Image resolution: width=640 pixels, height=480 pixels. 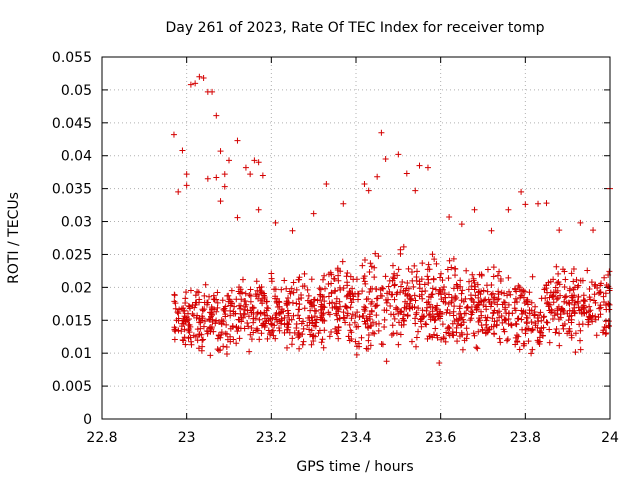 I want to click on y-tick-label: 0.04, so click(x=76, y=157).